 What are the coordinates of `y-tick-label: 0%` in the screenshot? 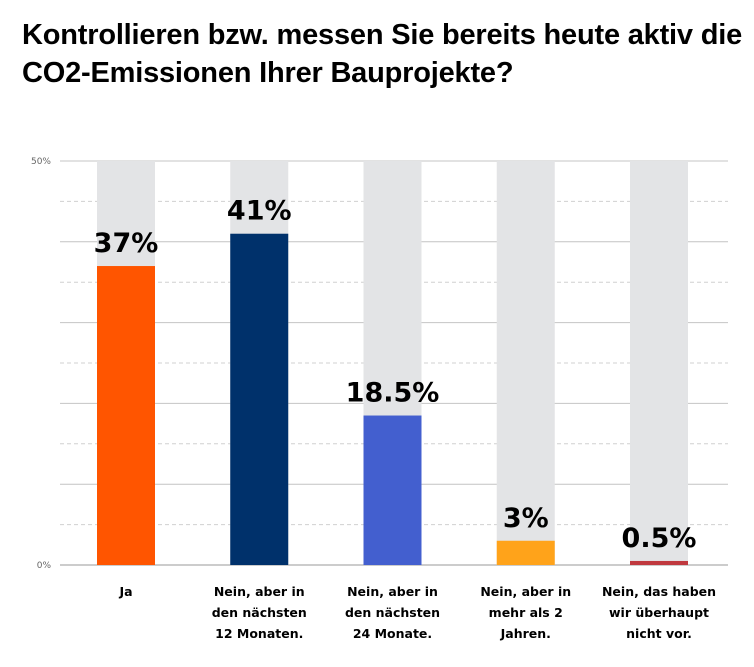 It's located at (44, 566).